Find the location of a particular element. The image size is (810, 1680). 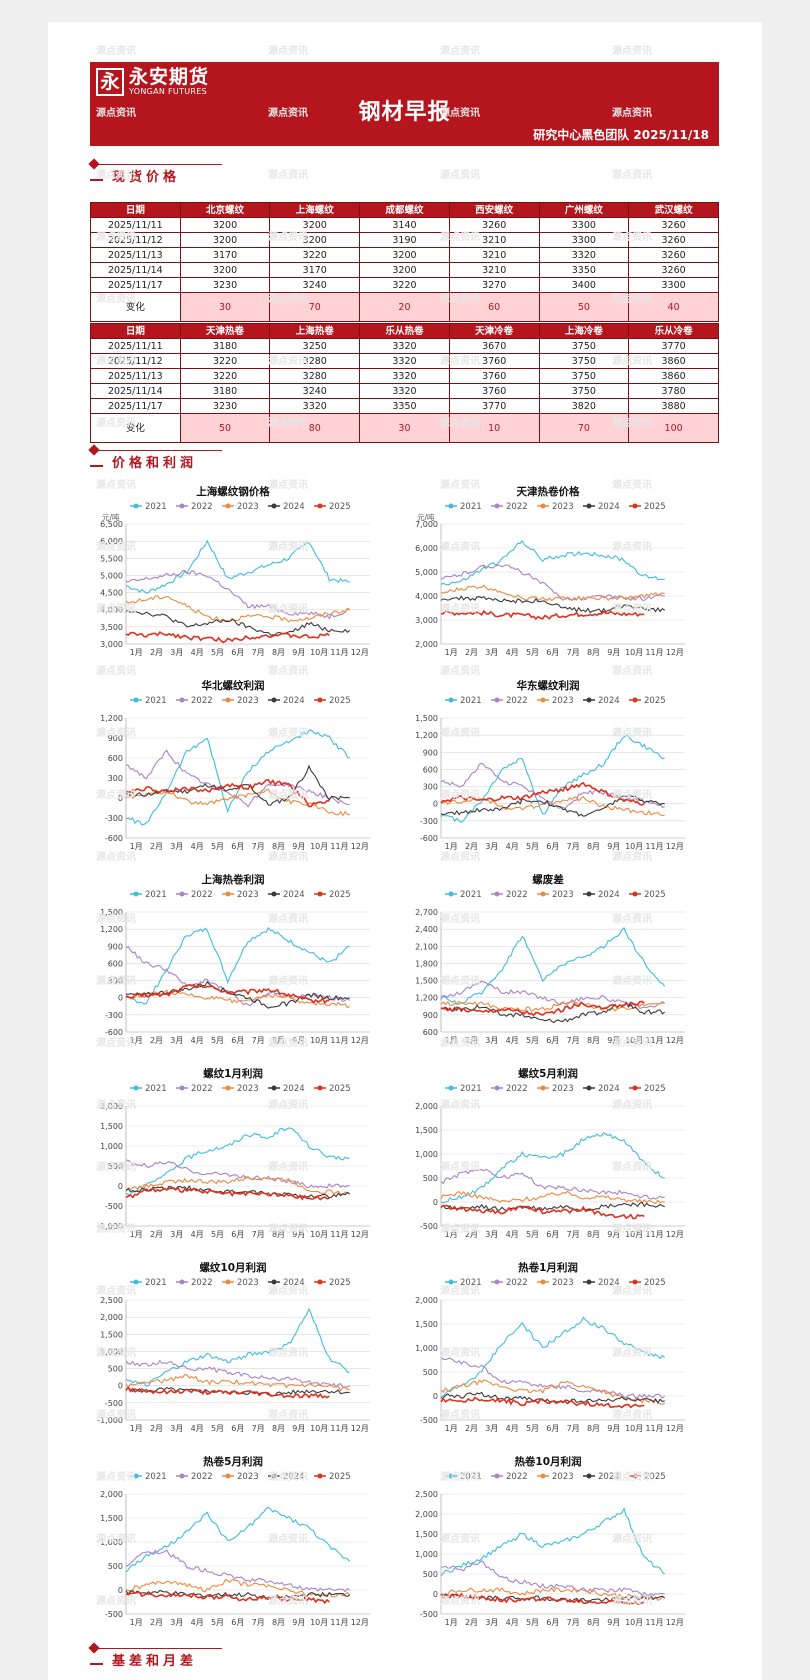

y-tick-label: 6,500 is located at coordinates (111, 524).